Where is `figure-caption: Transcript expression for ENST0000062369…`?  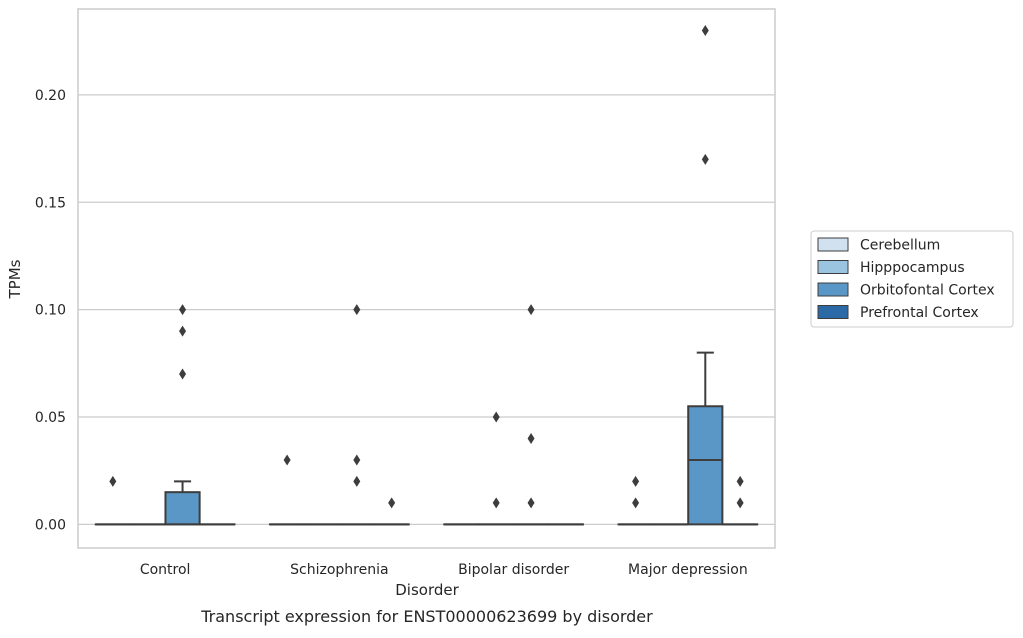
figure-caption: Transcript expression for ENST0000062369… is located at coordinates (426, 616).